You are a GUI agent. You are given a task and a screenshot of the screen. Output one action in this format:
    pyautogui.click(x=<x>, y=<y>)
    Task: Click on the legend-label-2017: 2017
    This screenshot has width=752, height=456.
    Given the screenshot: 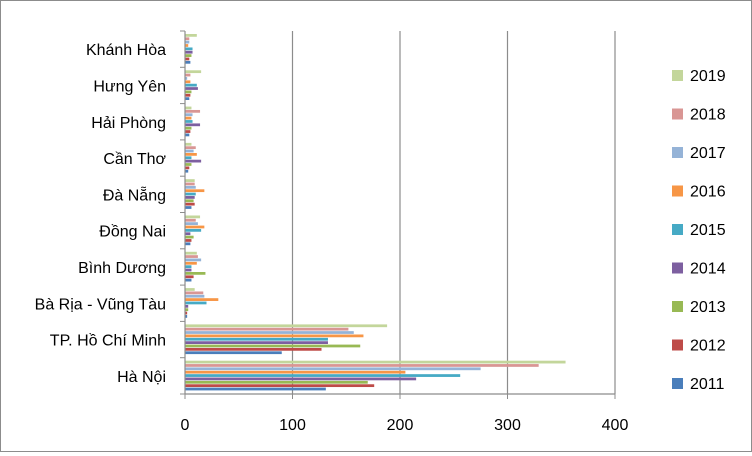 What is the action you would take?
    pyautogui.click(x=708, y=153)
    